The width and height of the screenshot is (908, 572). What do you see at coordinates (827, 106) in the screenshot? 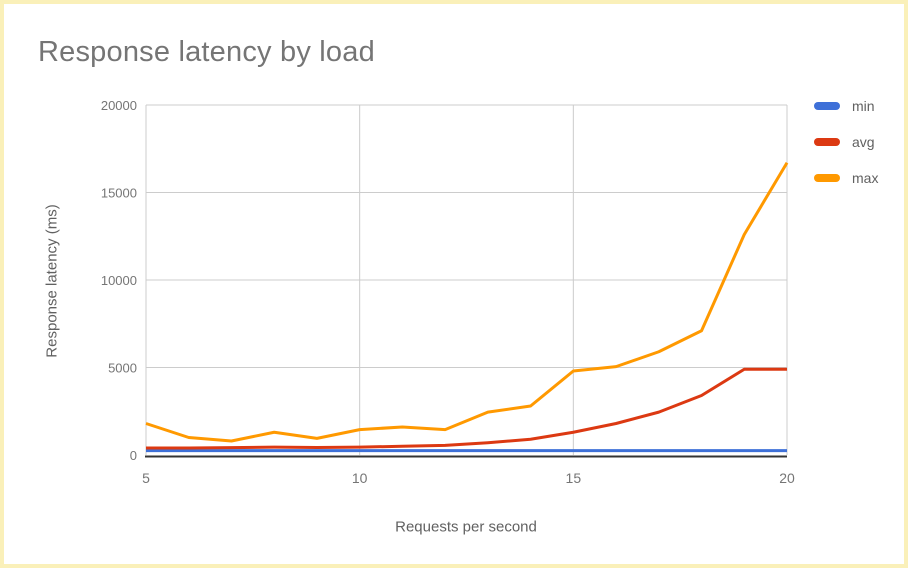
I see `legend-swatch-min` at bounding box center [827, 106].